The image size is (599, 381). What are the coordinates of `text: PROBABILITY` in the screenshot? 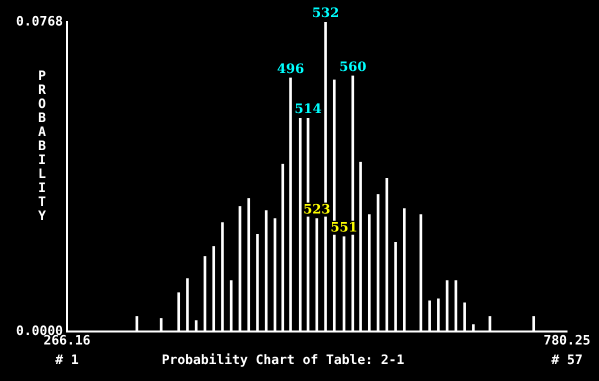 It's located at (42, 146).